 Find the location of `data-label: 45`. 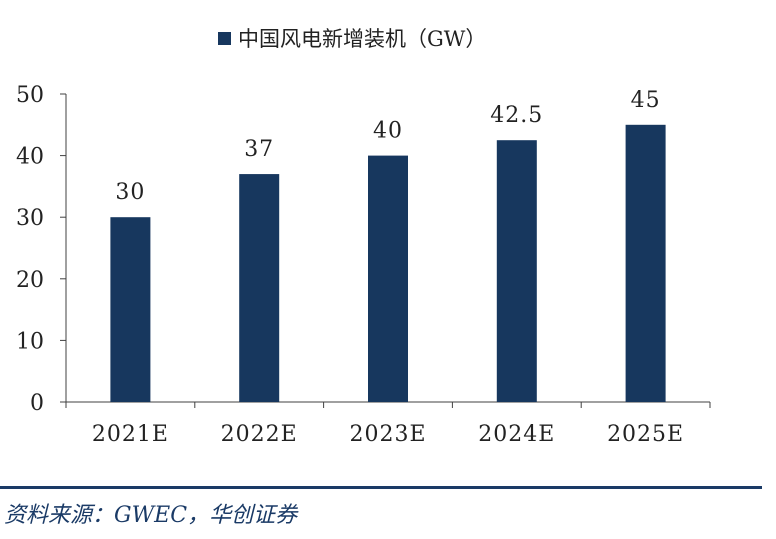

data-label: 45 is located at coordinates (646, 100).